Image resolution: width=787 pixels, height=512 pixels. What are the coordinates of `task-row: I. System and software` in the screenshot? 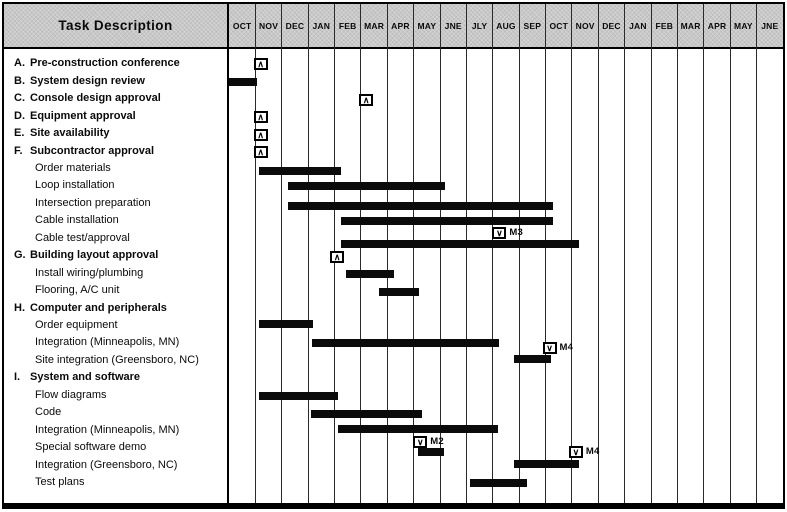 It's located at (115, 377).